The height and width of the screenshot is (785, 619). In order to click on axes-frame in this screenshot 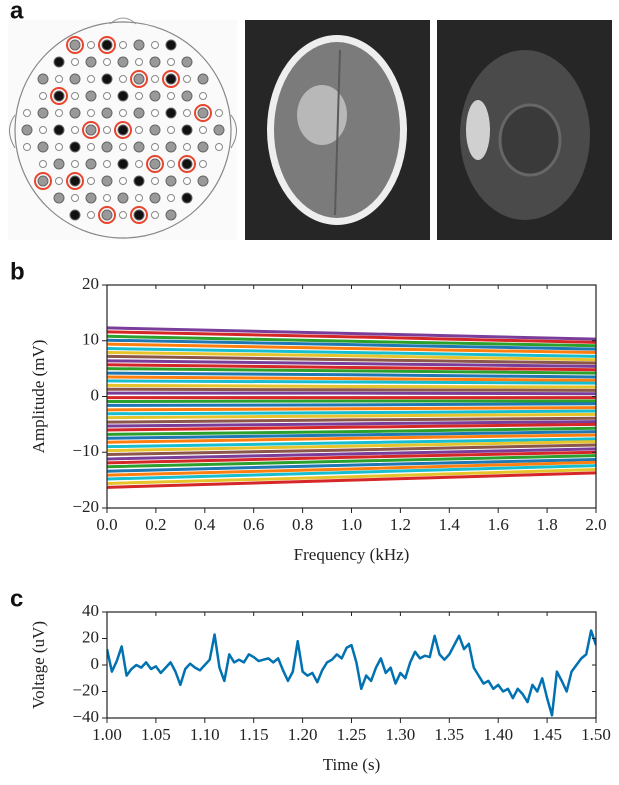, I will do `click(351, 665)`.